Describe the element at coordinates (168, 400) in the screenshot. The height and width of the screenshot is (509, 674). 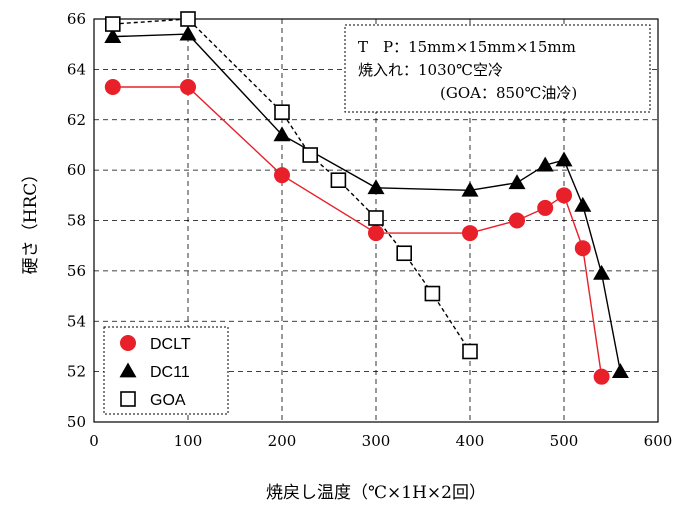
I see `legend-label: GOA` at that location.